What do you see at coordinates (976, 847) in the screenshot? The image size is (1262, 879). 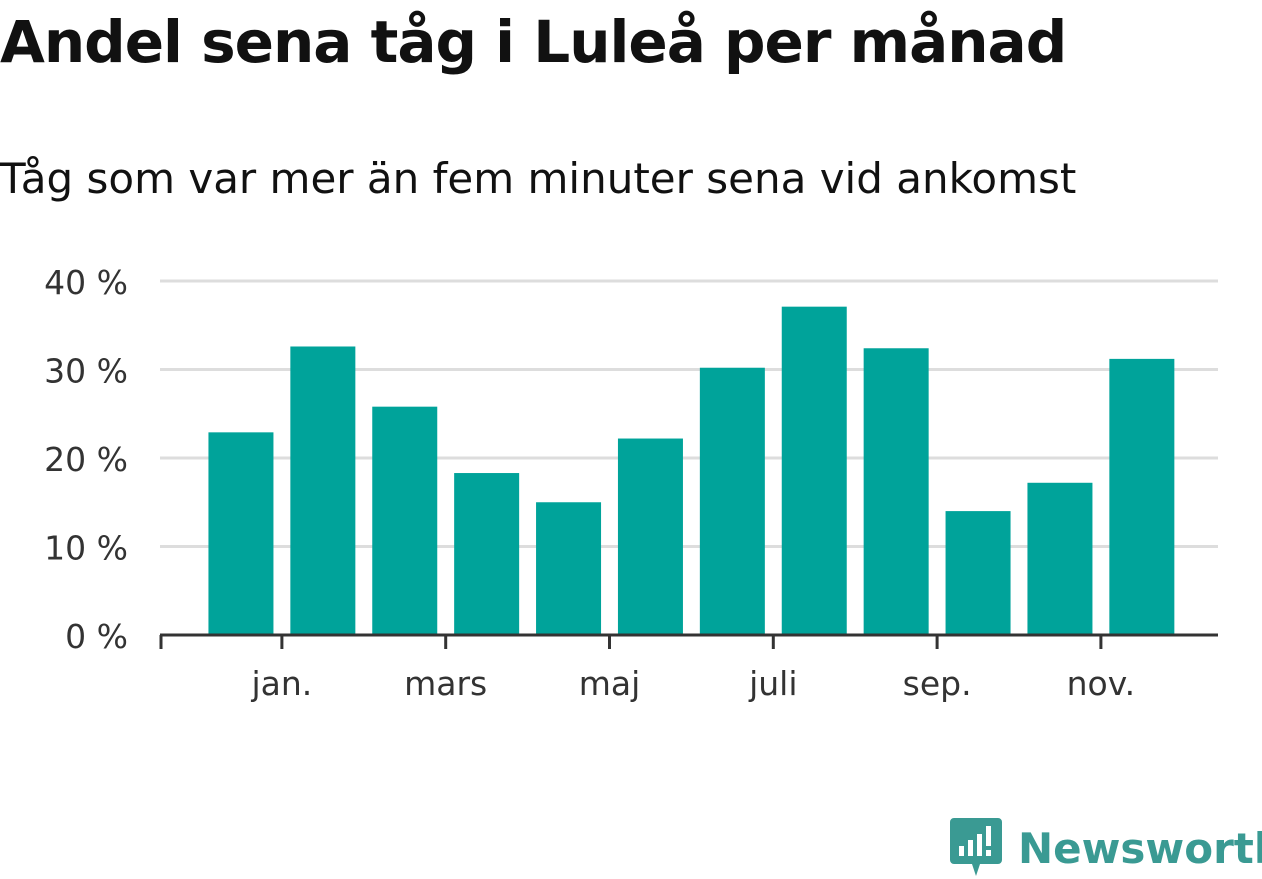 I see `newsworthy-logo-icon` at bounding box center [976, 847].